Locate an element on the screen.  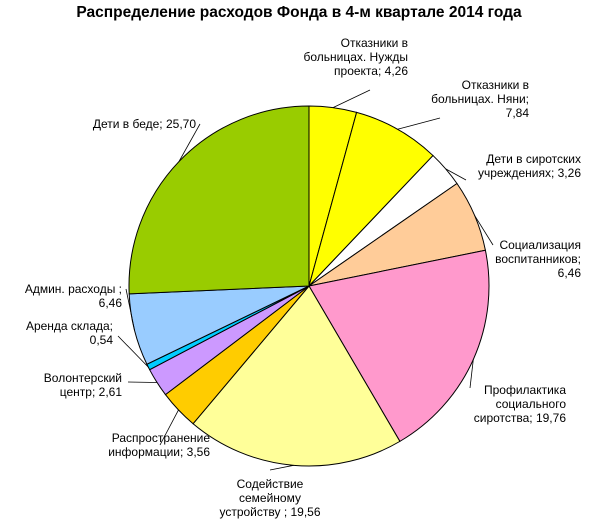
data-label-line: 0,54 is located at coordinates (102, 340).